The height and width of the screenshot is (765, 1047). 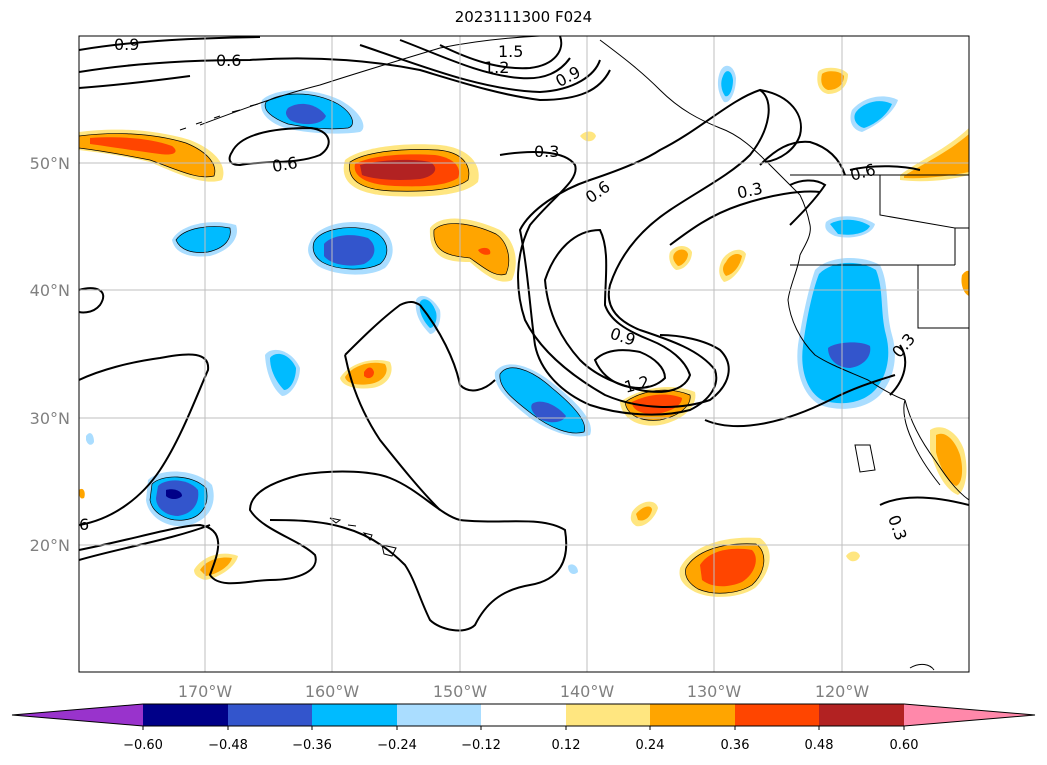 I want to click on lat-tick-label: 50°N, so click(x=50, y=163).